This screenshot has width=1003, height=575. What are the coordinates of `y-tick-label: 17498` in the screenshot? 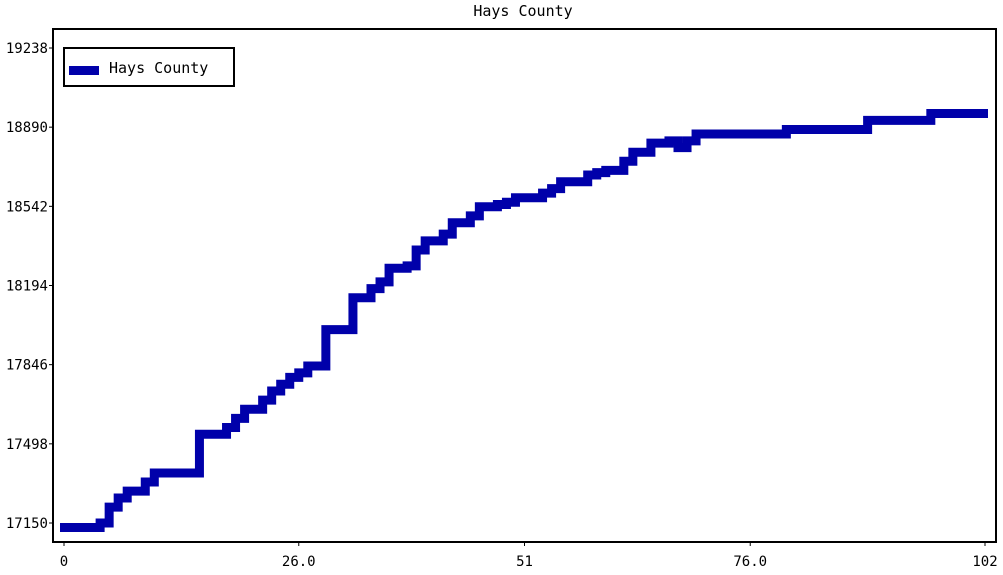 It's located at (27, 445).